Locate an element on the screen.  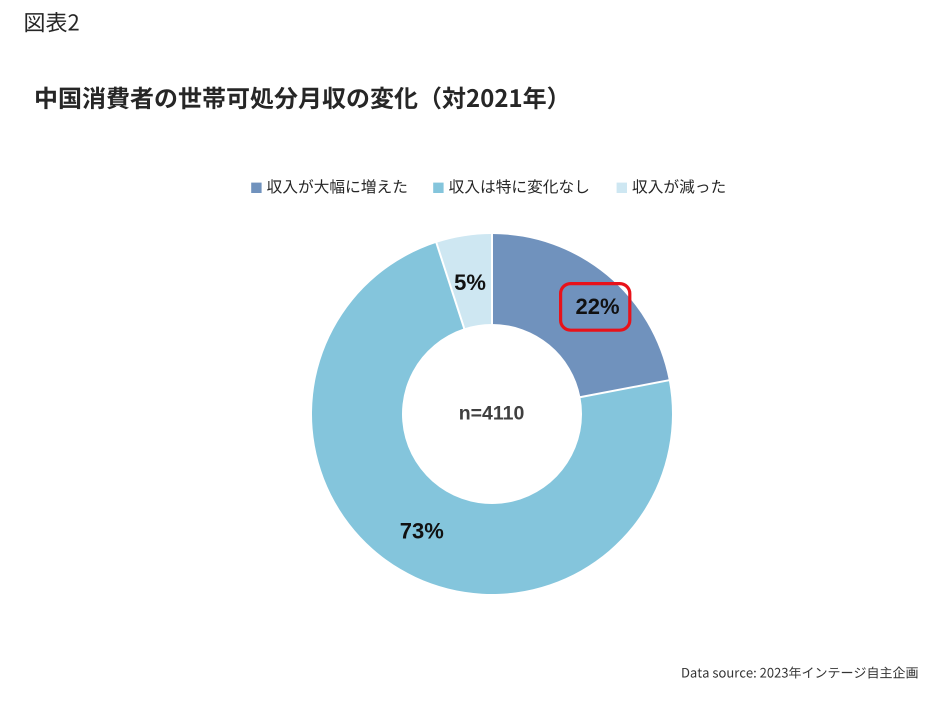
svg-text: 5% is located at coordinates (470, 282).